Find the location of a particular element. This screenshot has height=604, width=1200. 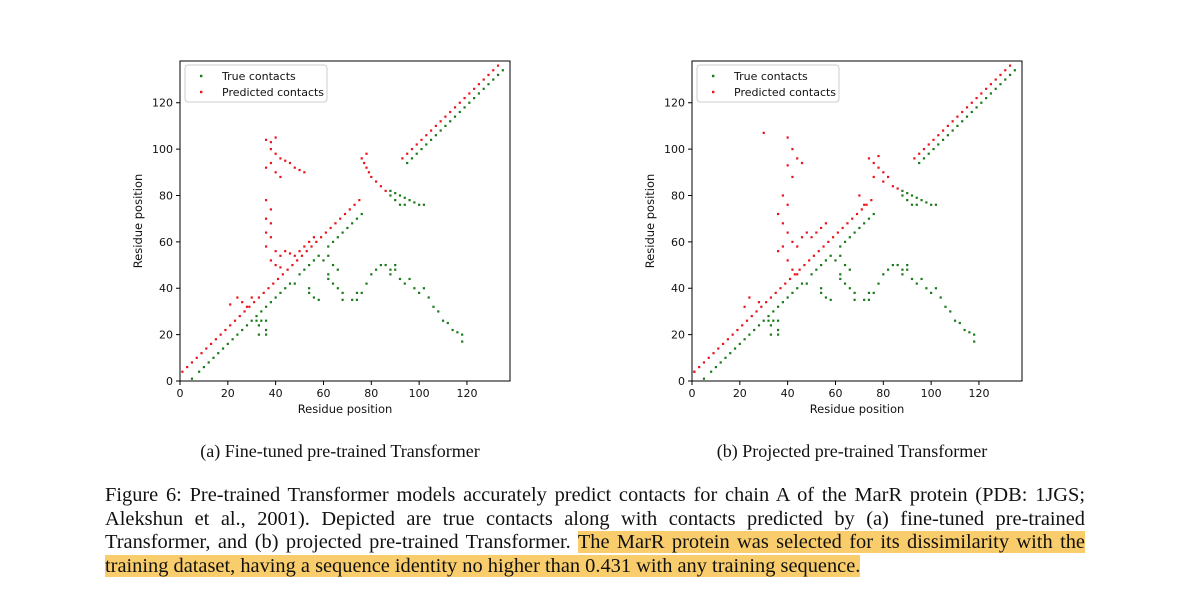

x-tick-label: 0 is located at coordinates (692, 393).